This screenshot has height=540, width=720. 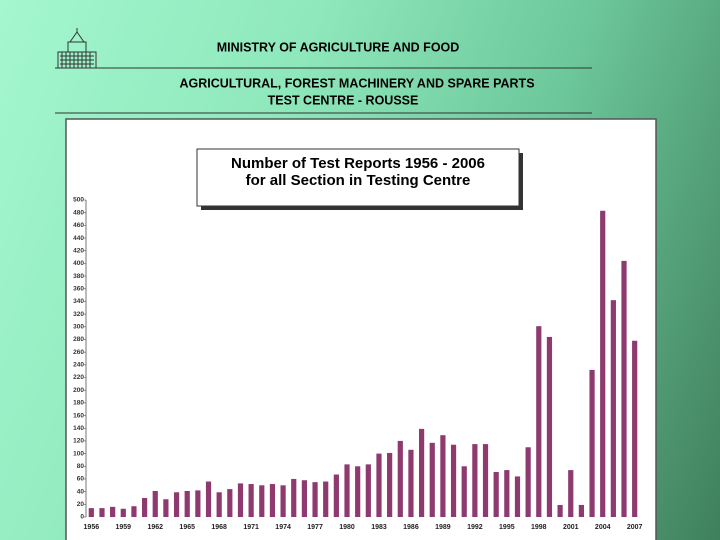 What do you see at coordinates (81, 504) in the screenshot?
I see `y-tick-label: 20` at bounding box center [81, 504].